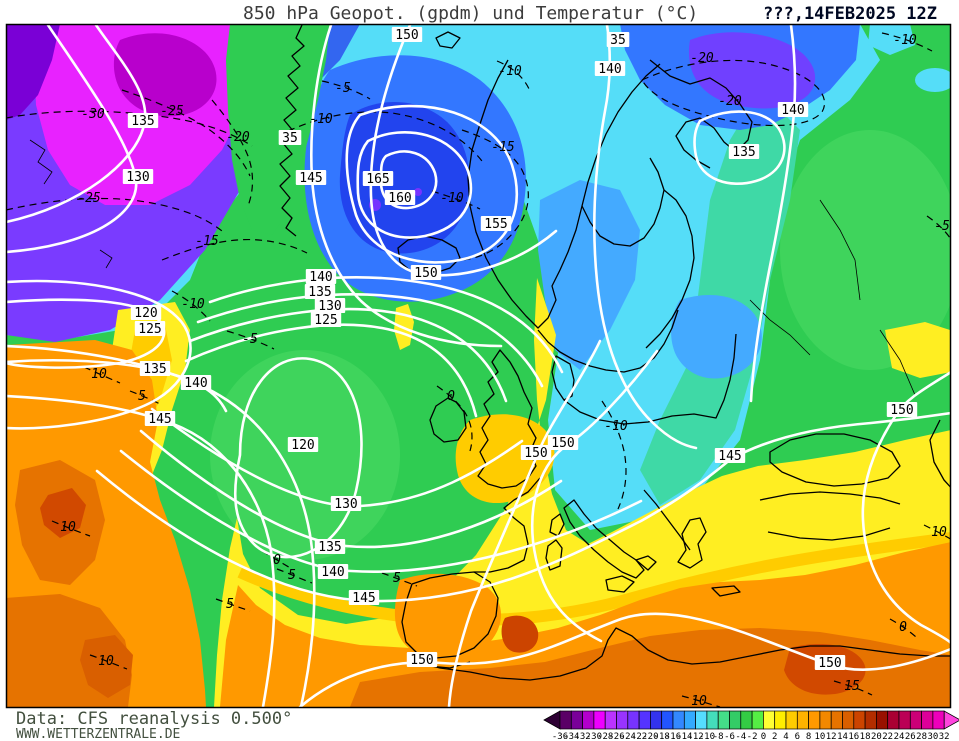  I want to click on website-label: WWW.WETTERZENTRALE.DE, so click(98, 734).